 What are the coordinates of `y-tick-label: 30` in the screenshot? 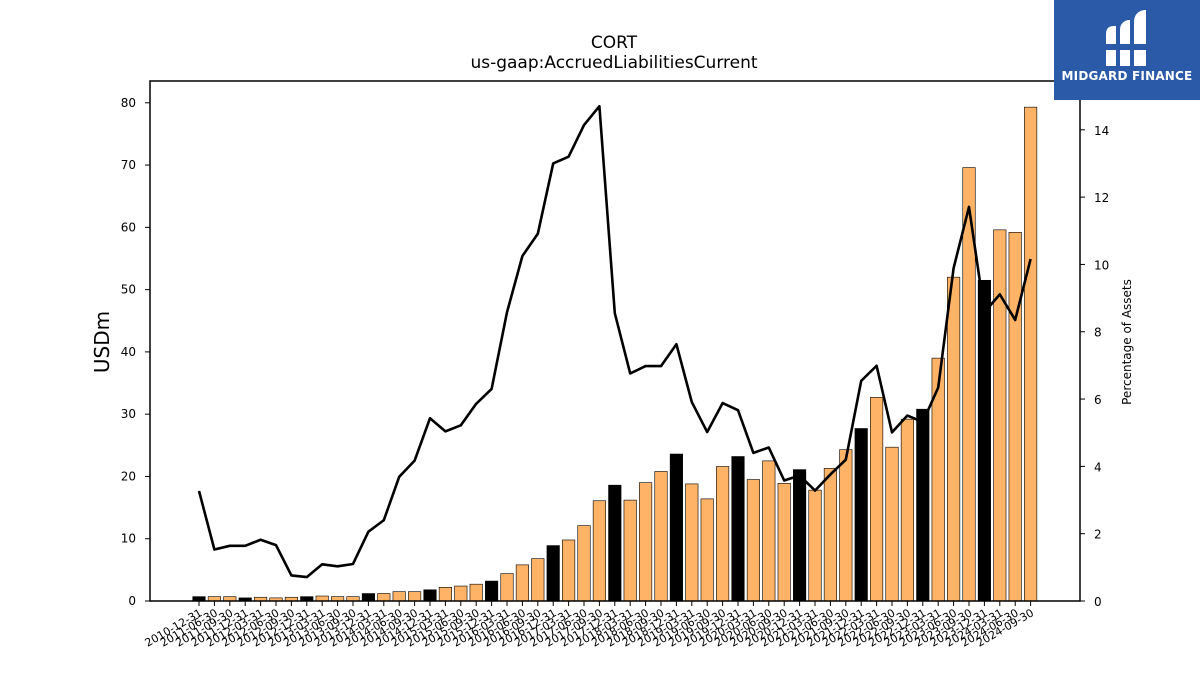 It's located at (128, 414).